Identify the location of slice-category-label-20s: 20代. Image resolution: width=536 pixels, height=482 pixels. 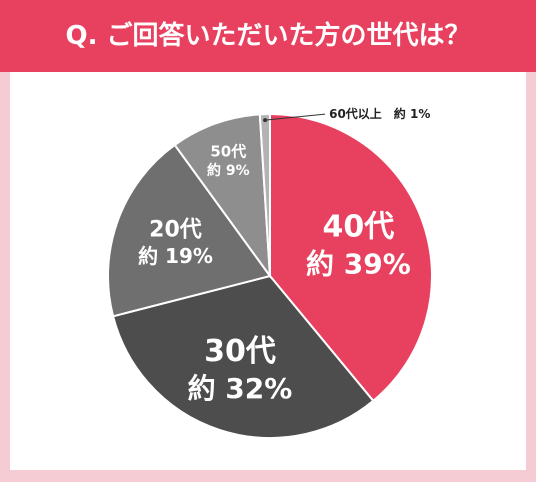
(175, 229).